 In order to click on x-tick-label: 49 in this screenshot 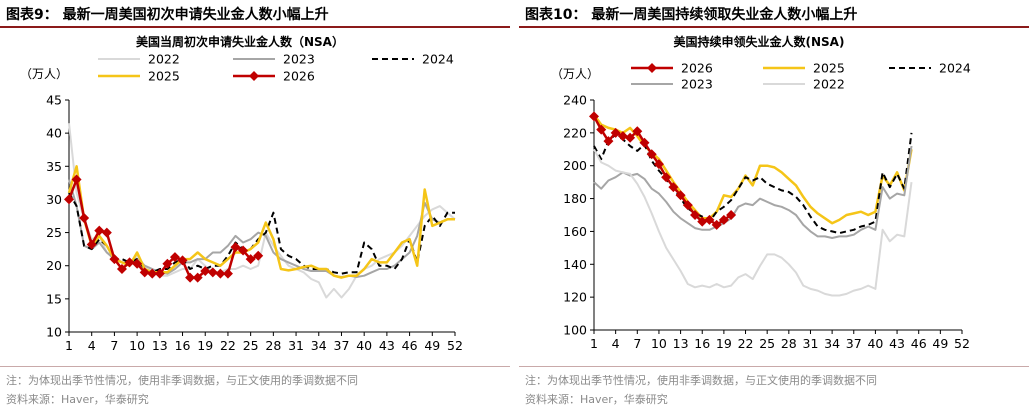, I will do `click(432, 345)`.